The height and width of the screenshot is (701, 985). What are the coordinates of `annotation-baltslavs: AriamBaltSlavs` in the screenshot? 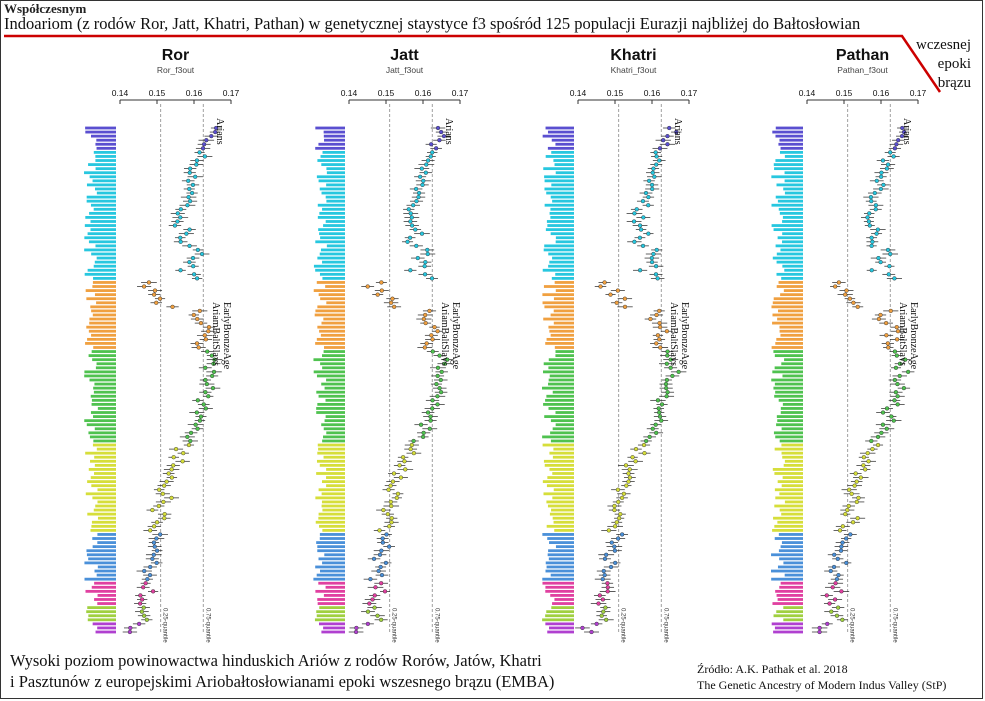 It's located at (673, 334).